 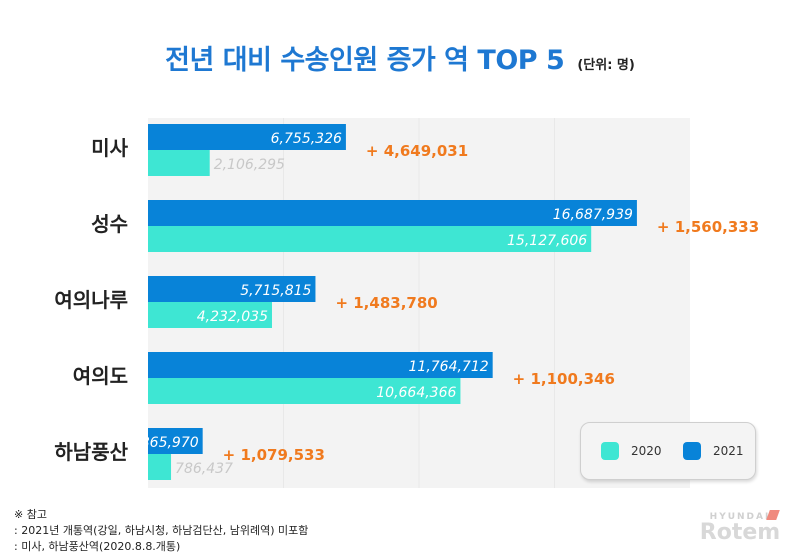 What do you see at coordinates (610, 451) in the screenshot?
I see `legend-swatch-2020` at bounding box center [610, 451].